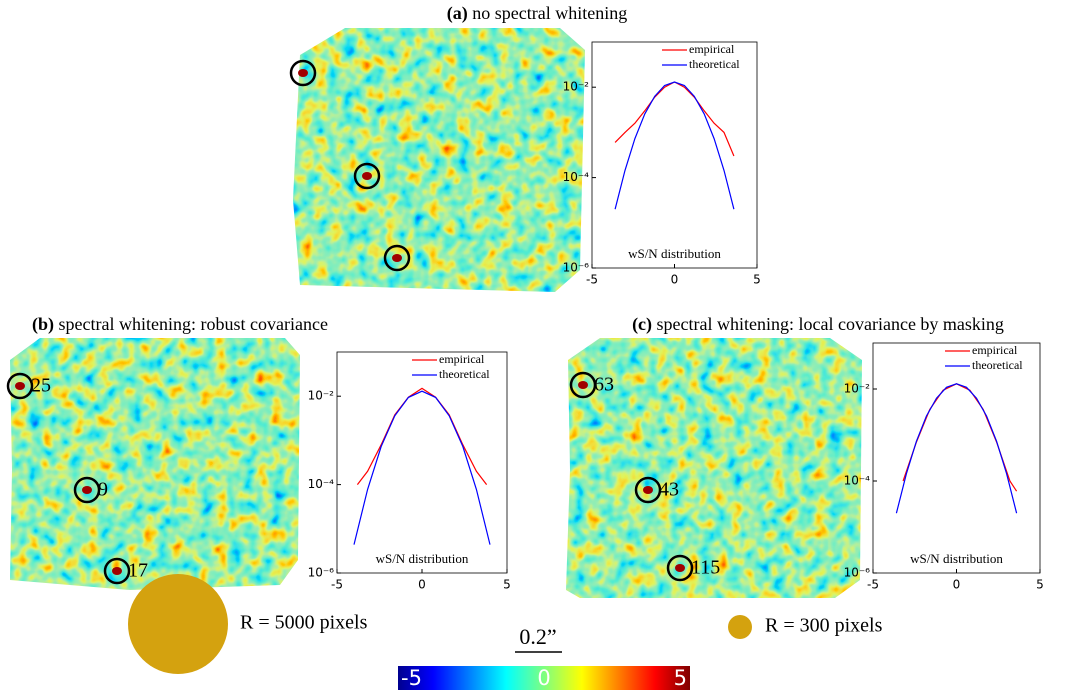 The image size is (1073, 691). Describe the element at coordinates (193, 324) in the screenshot. I see `panel-title-text: spectral whitening: robust covariance` at that location.